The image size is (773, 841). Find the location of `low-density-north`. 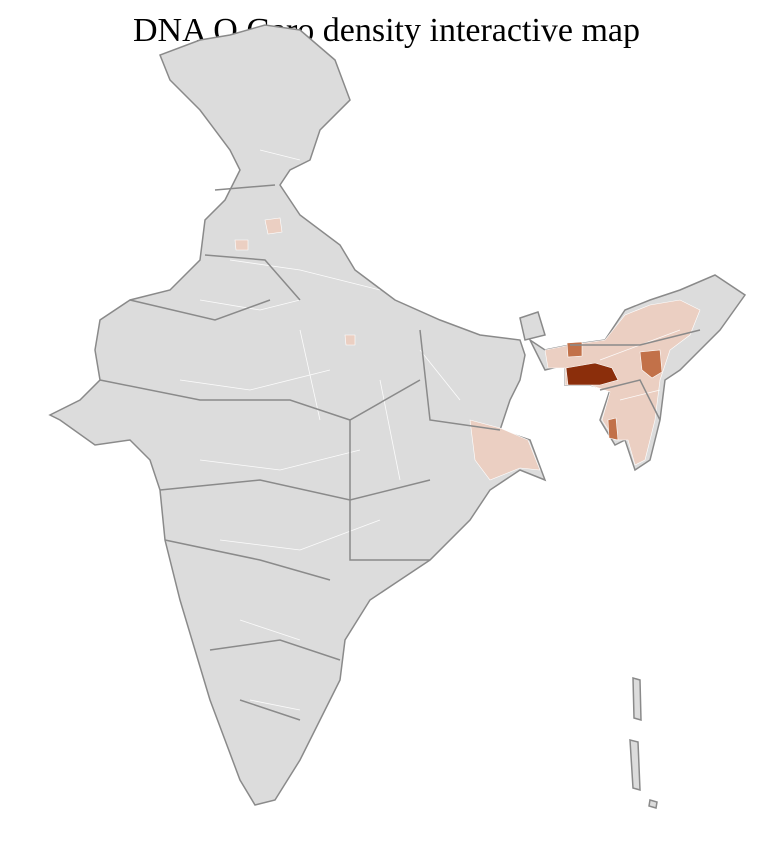

low-density-north is located at coordinates (295, 281).